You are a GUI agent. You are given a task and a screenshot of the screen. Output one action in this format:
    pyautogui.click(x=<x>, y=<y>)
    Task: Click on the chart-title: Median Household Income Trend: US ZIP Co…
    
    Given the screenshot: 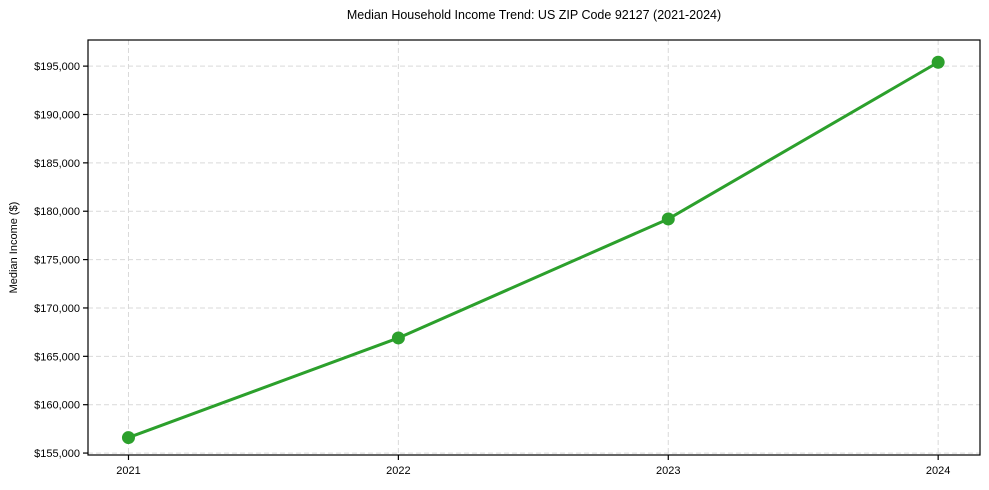 What is the action you would take?
    pyautogui.click(x=534, y=15)
    